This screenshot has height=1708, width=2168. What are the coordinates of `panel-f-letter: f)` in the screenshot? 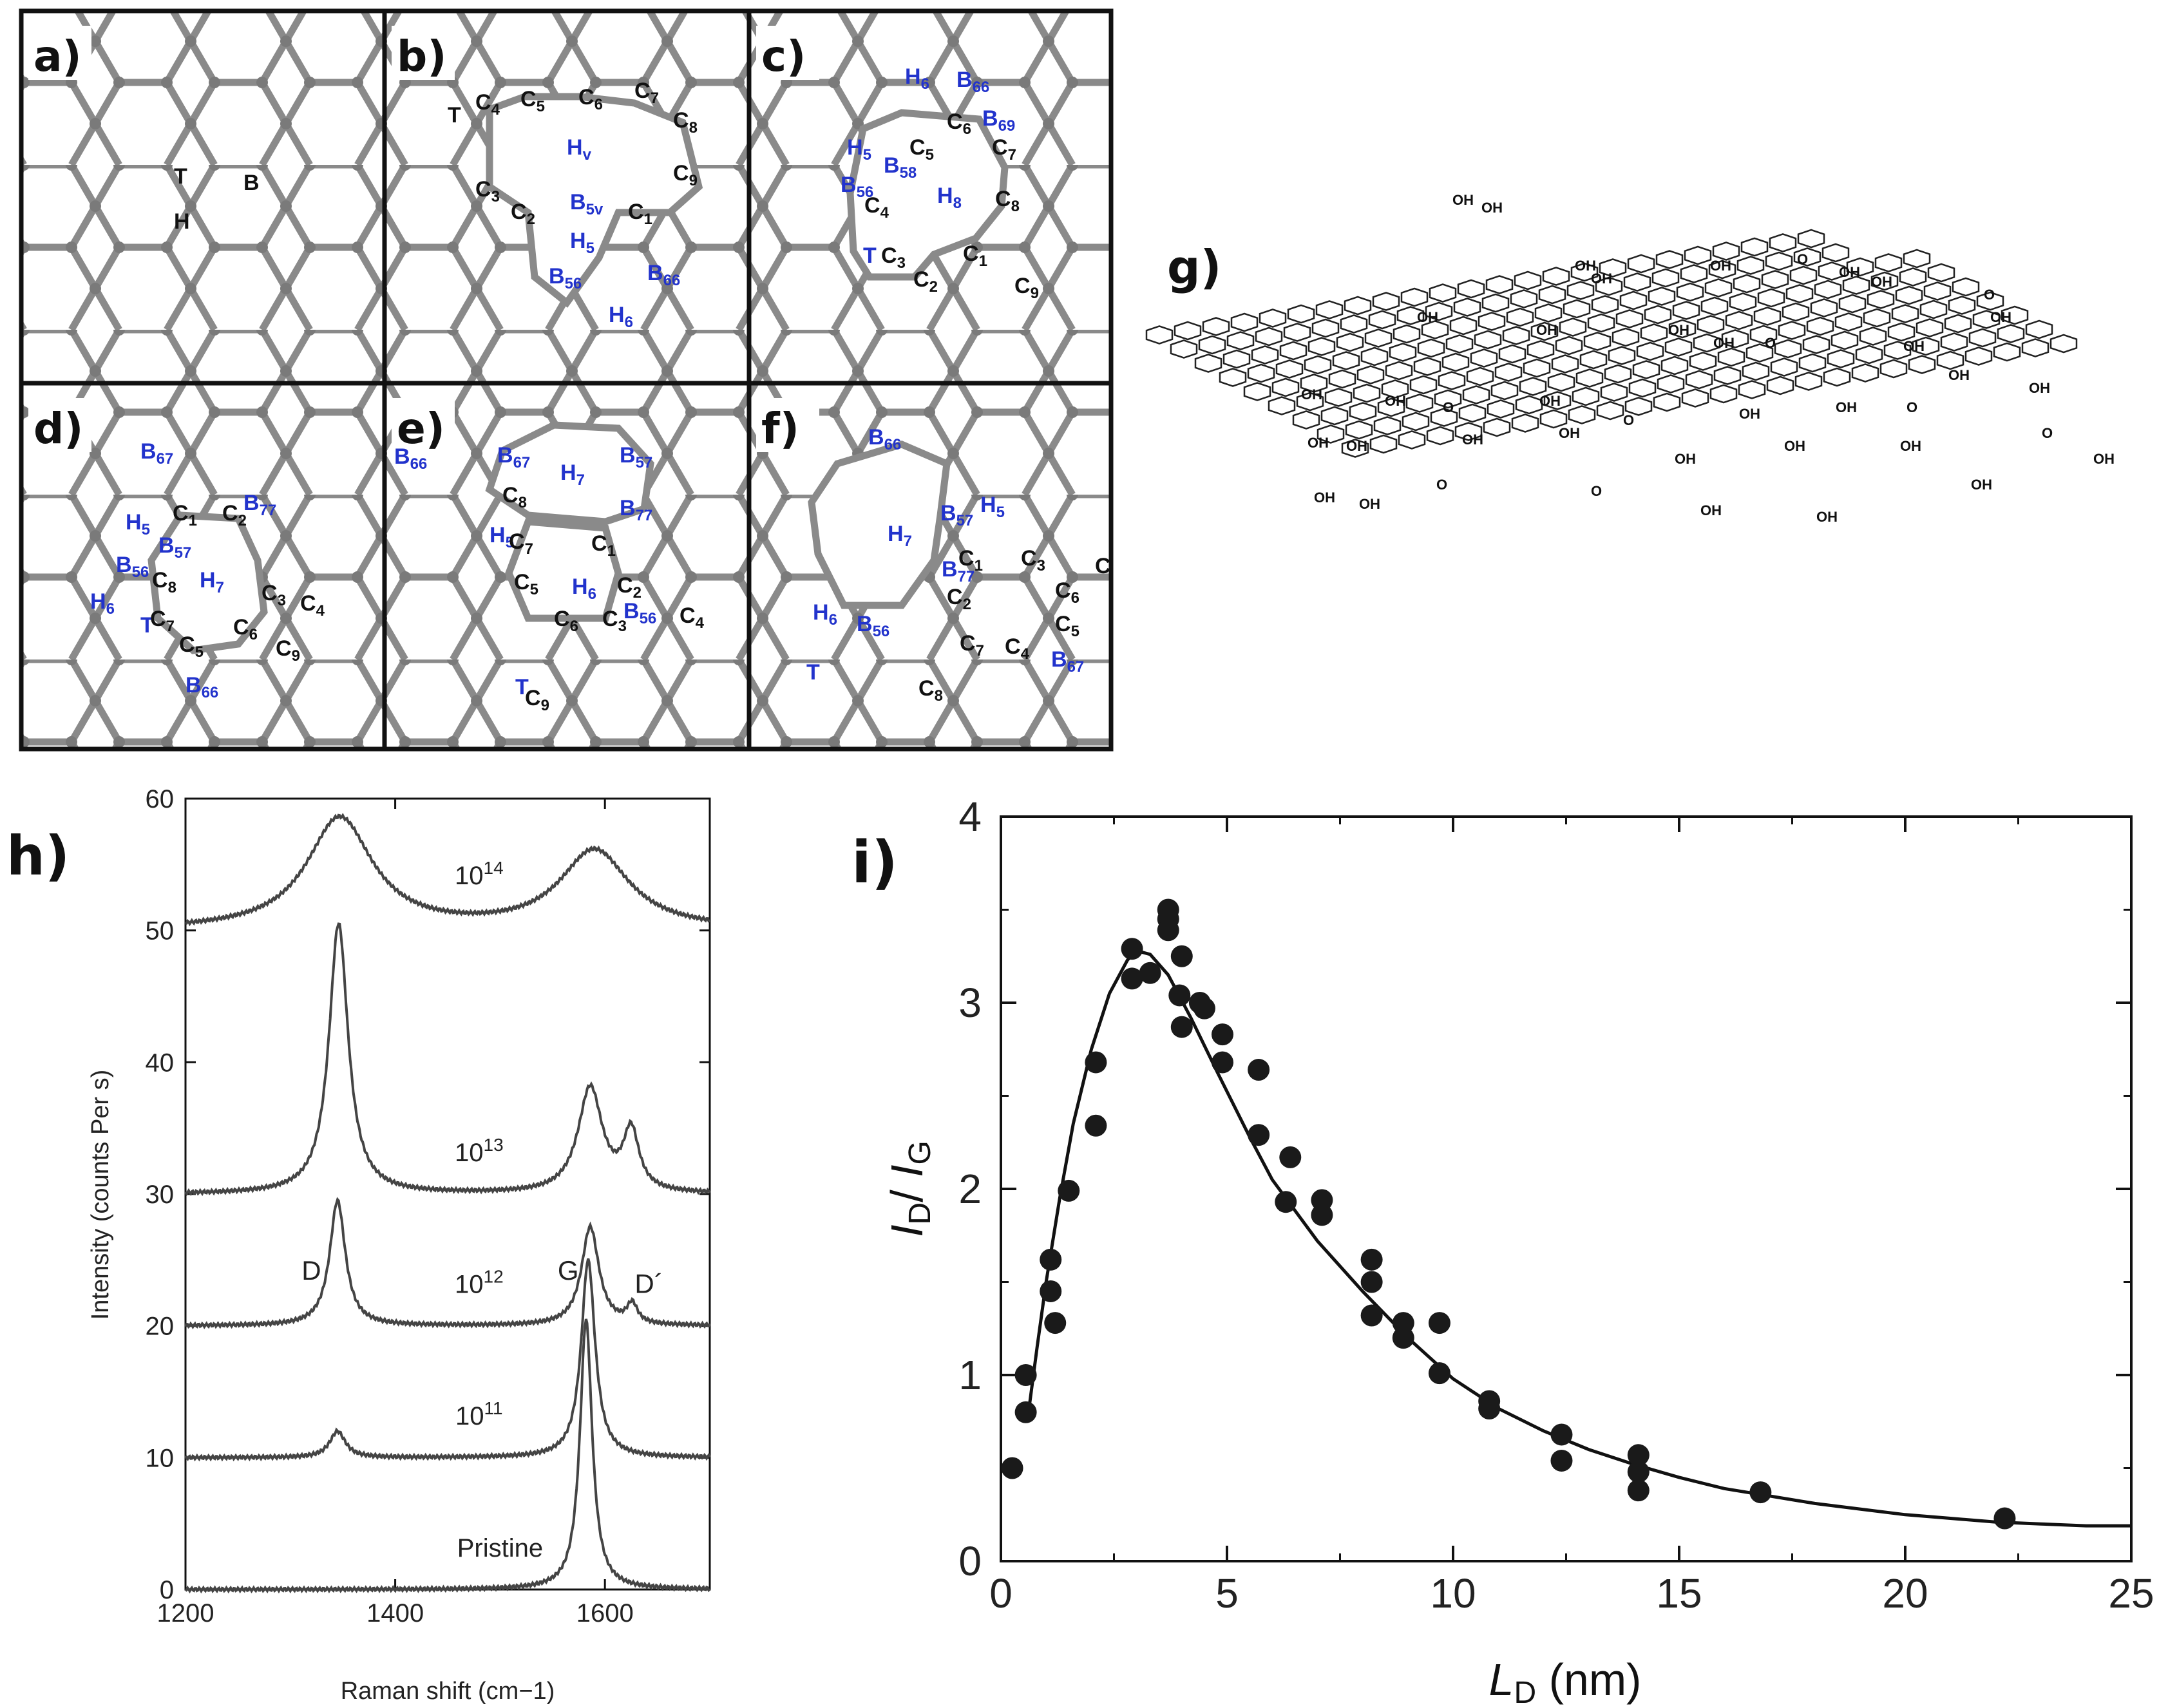 It's located at (780, 428).